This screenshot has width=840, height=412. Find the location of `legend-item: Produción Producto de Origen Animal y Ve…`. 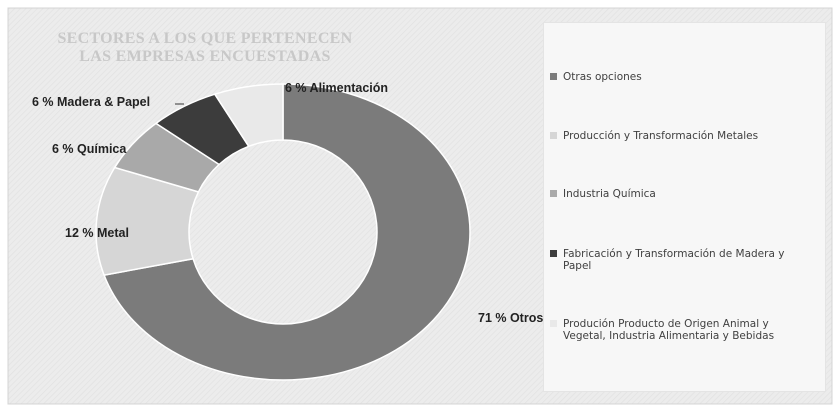

legend-item: Produción Producto de Origen Animal y Ve… is located at coordinates (681, 330).